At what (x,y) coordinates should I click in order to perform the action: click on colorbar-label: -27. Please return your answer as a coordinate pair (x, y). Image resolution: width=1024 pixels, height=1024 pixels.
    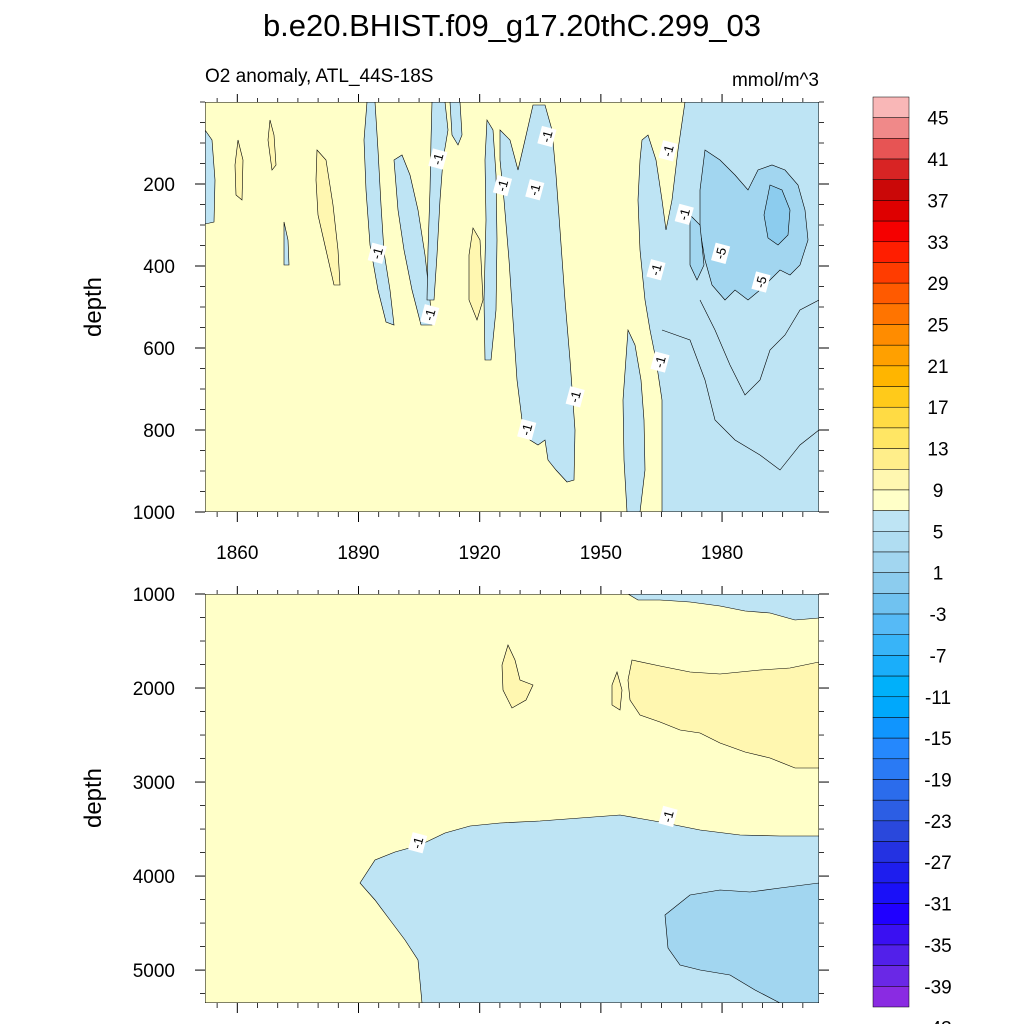
    Looking at the image, I should click on (937, 863).